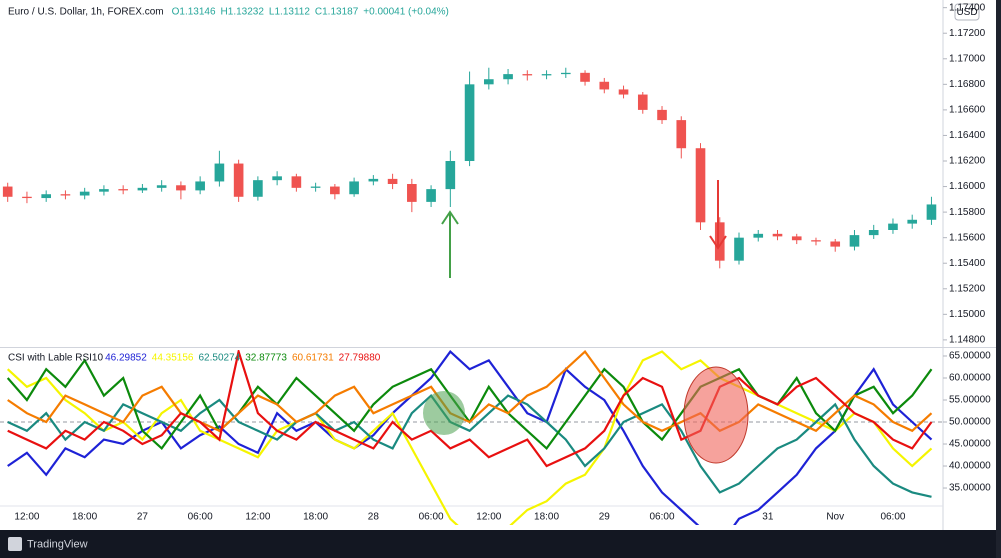  I want to click on currency-box, so click(967, 12).